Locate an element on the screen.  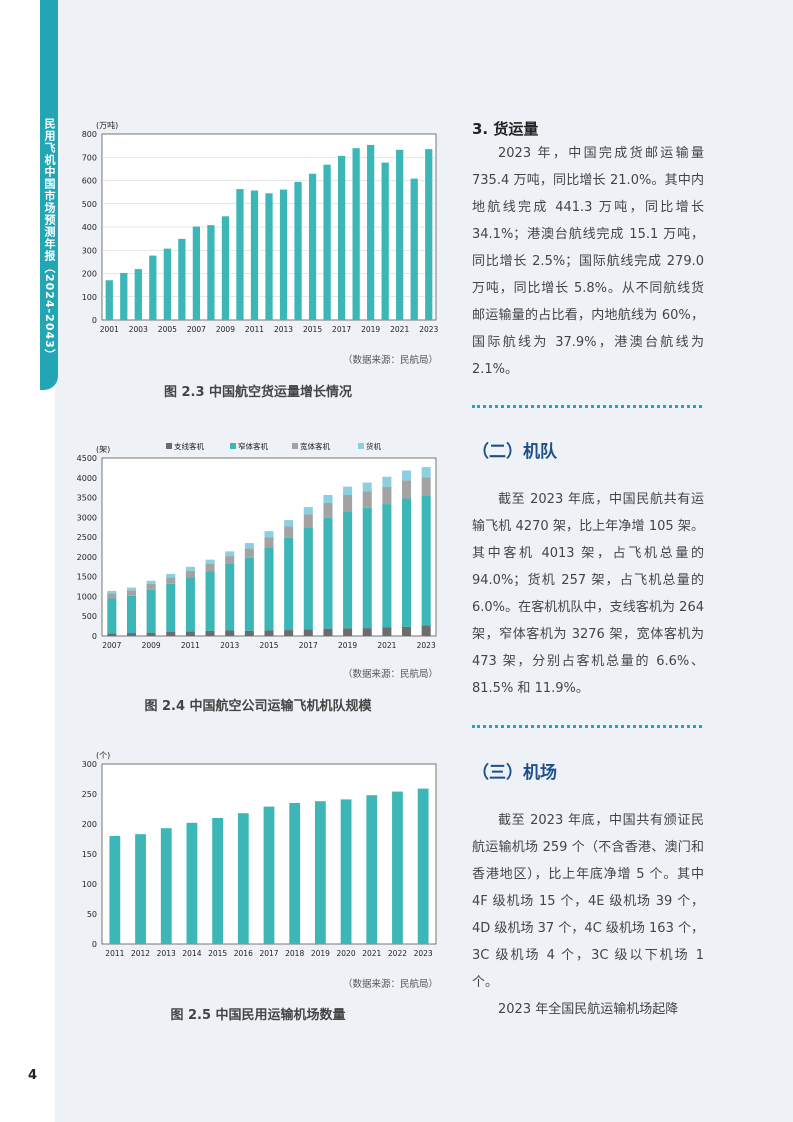
x-tick-label: 2022 is located at coordinates (397, 953).